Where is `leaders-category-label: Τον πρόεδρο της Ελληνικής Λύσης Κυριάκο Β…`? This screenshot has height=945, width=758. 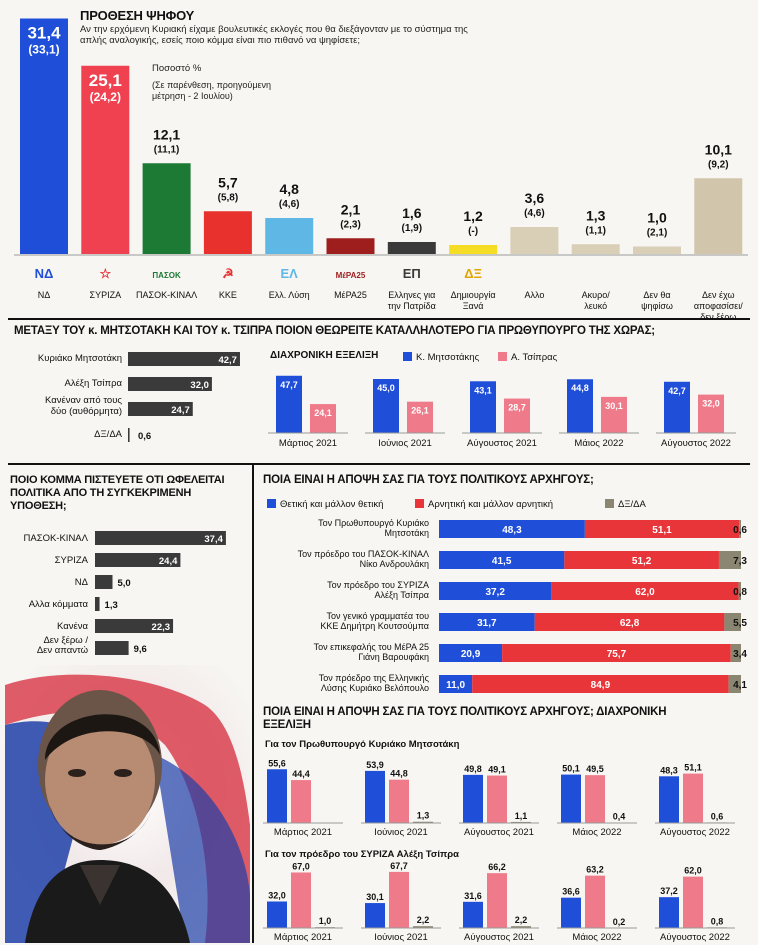 leaders-category-label: Τον πρόεδρο της Ελληνικής Λύσης Κυριάκο Β… is located at coordinates (374, 683).